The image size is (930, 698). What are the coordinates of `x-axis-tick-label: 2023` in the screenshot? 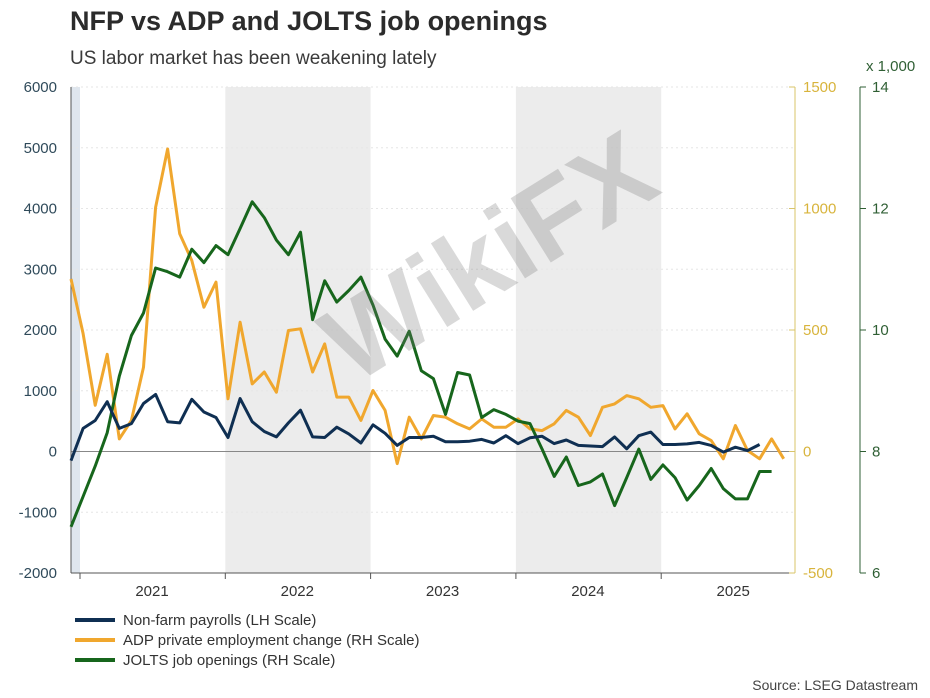 It's located at (442, 591).